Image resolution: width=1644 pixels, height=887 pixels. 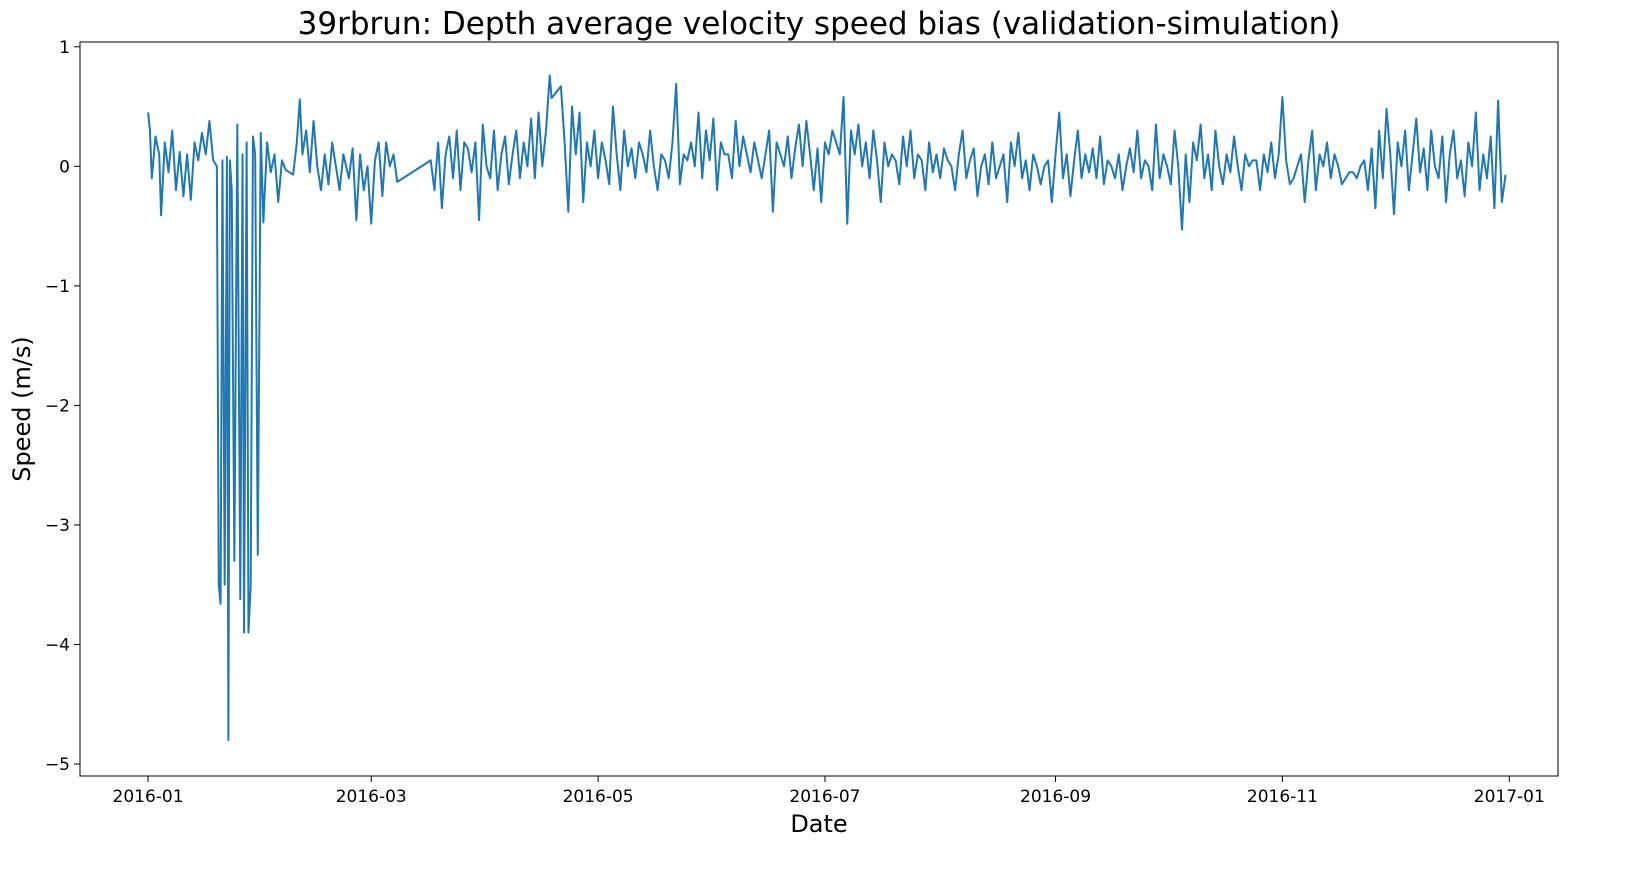 I want to click on y-tick-label: 0, so click(x=64, y=167).